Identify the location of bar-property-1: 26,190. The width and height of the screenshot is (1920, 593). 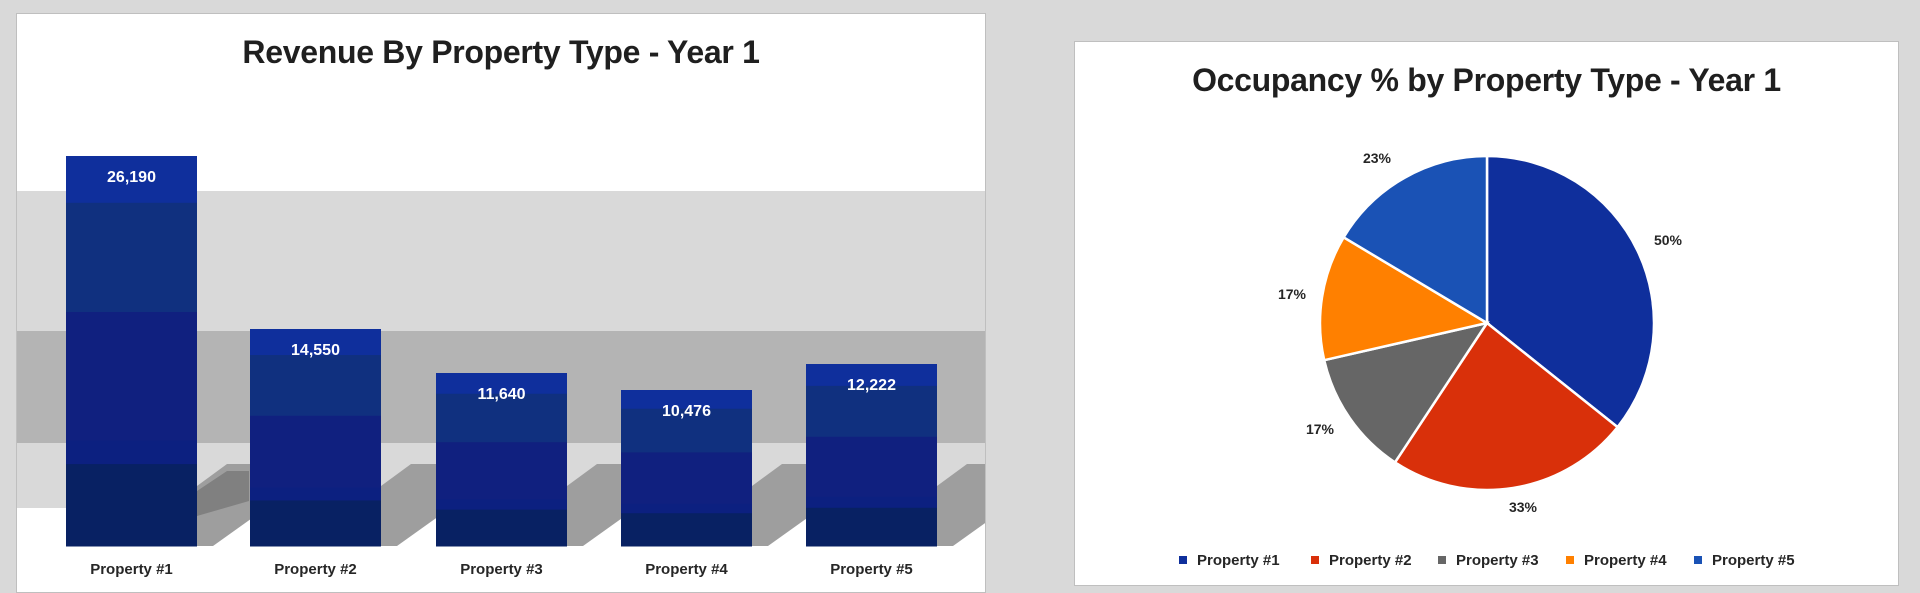
(131, 351).